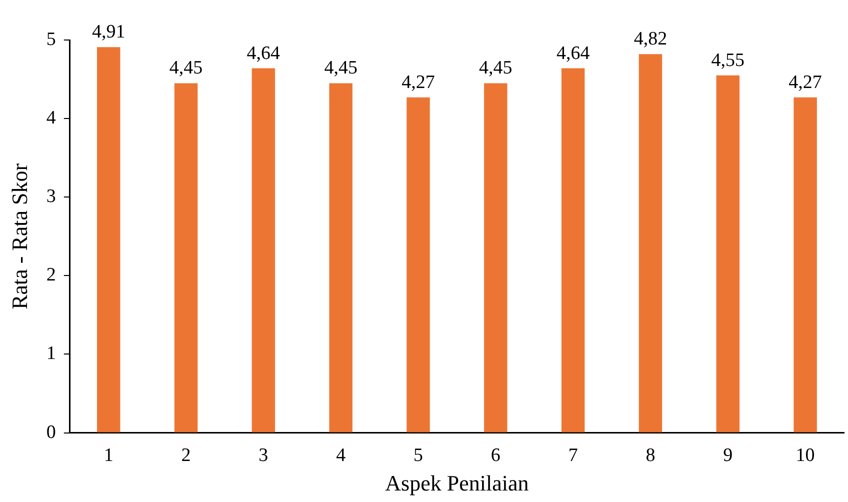 This screenshot has width=848, height=502. Describe the element at coordinates (651, 455) in the screenshot. I see `x-tick-label: 8` at that location.